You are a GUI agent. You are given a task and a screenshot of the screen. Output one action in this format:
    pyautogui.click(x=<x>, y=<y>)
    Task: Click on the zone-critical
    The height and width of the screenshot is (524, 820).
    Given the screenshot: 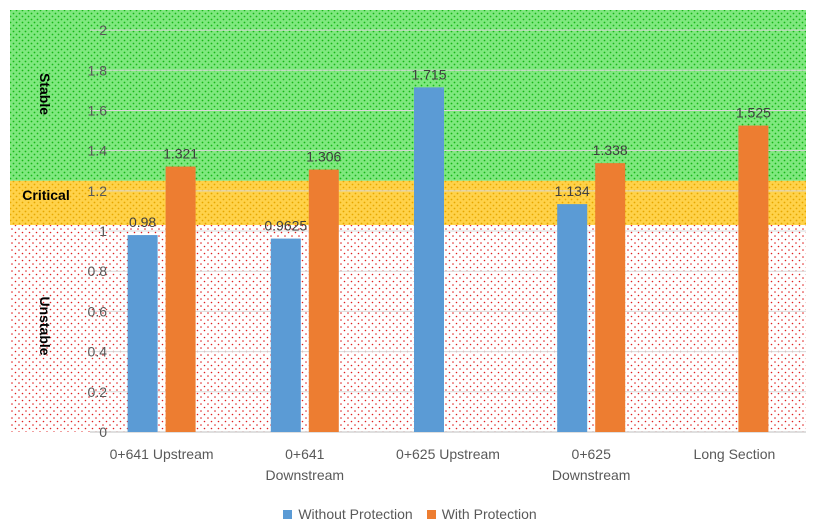 What is the action you would take?
    pyautogui.click(x=408, y=203)
    